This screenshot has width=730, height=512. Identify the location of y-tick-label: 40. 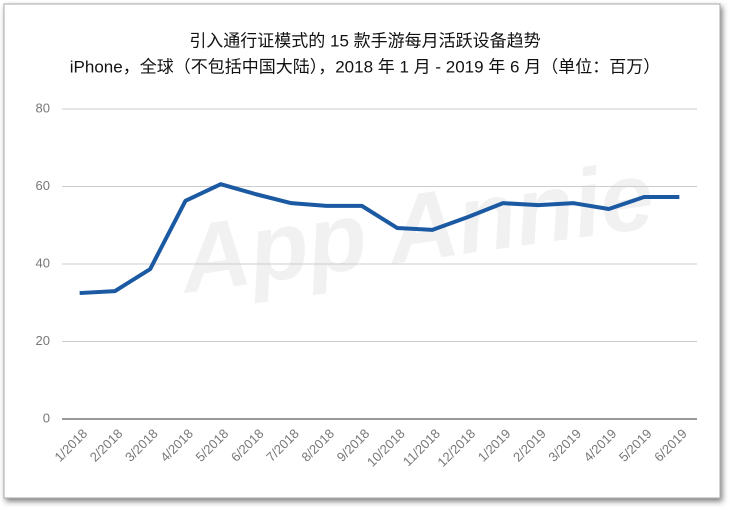
(43, 262).